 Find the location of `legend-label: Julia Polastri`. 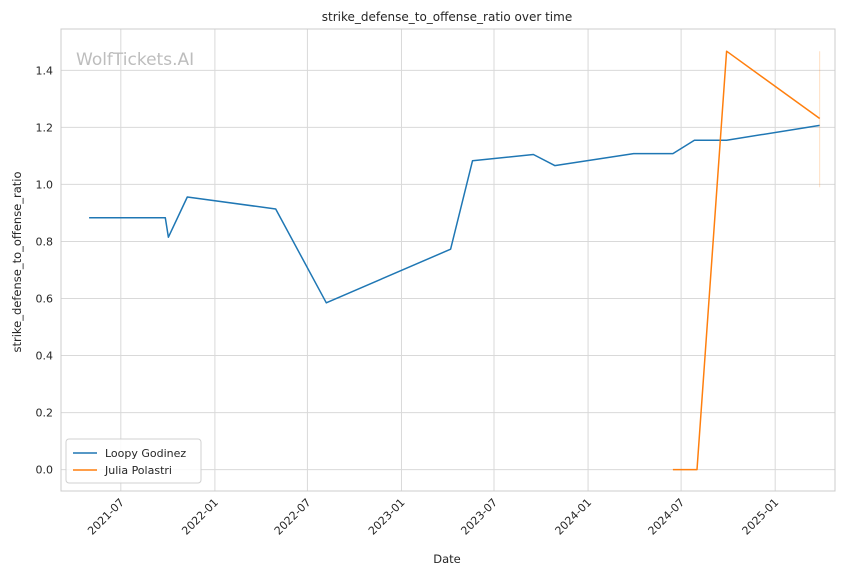

legend-label: Julia Polastri is located at coordinates (138, 470).